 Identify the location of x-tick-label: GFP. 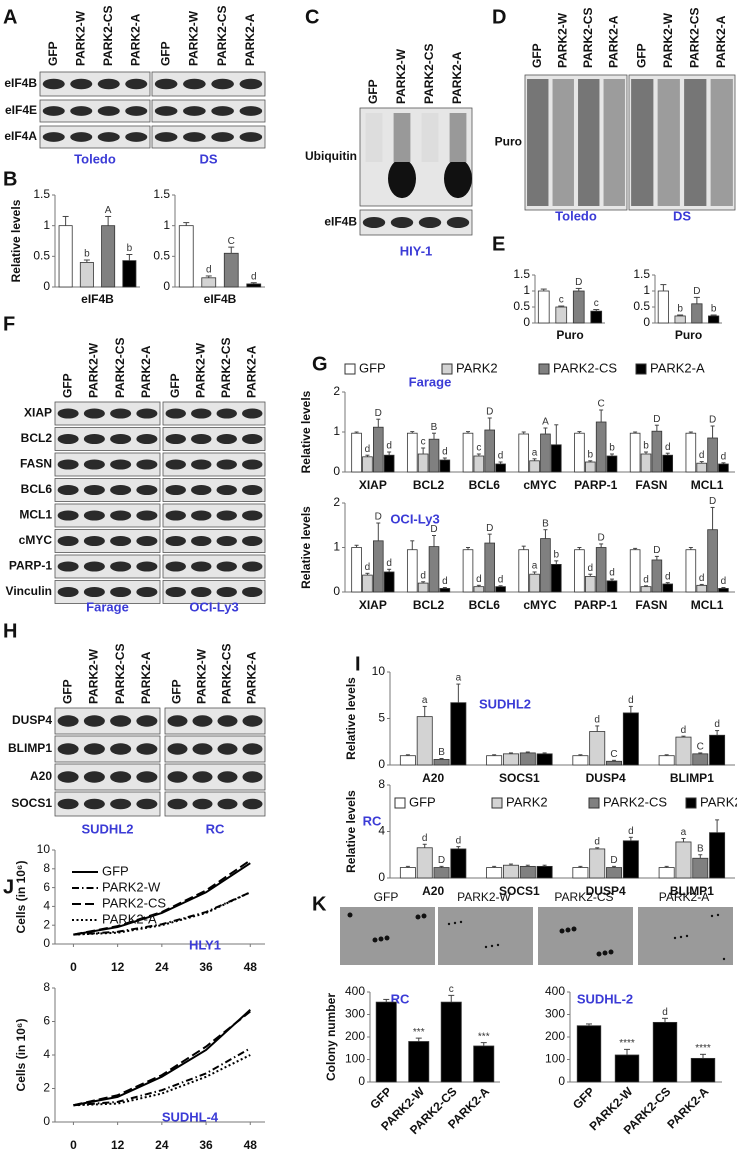
(583, 1097).